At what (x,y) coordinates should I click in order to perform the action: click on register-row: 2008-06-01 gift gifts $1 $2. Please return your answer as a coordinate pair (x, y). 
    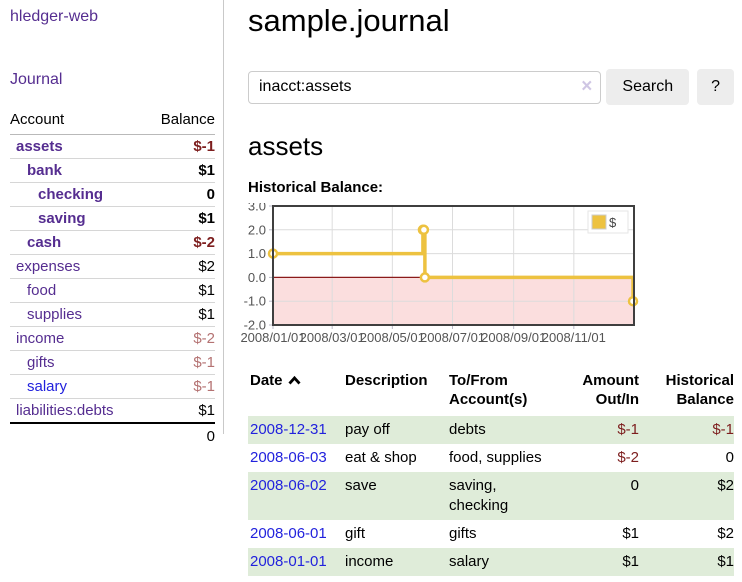
    Looking at the image, I should click on (491, 534).